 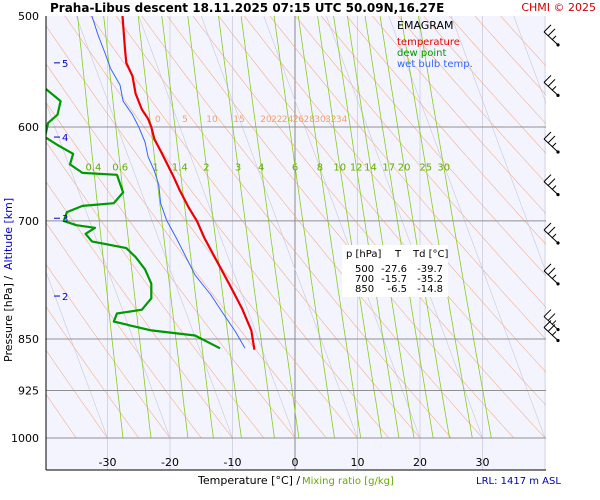 I want to click on temperature-tick-label: 0, so click(x=295, y=462).